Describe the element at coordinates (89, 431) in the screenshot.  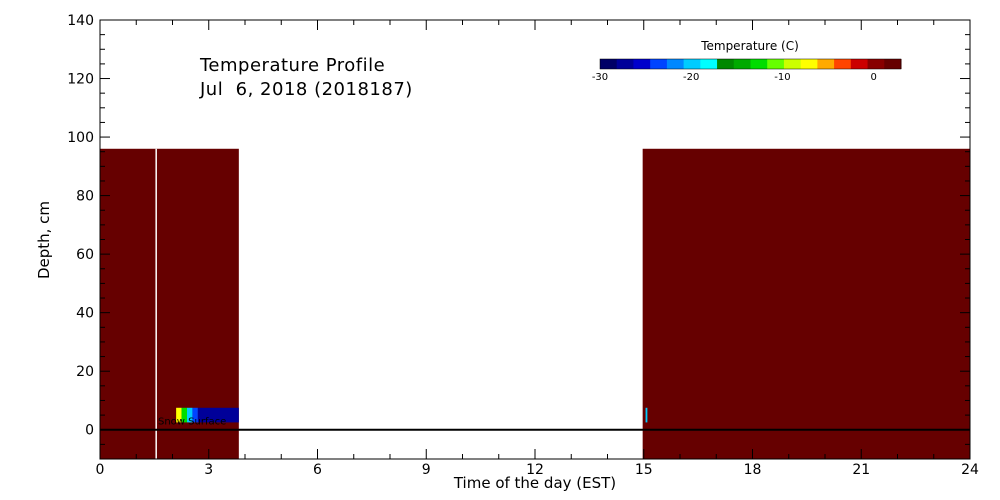
I see `y-tick-label-0: 0` at that location.